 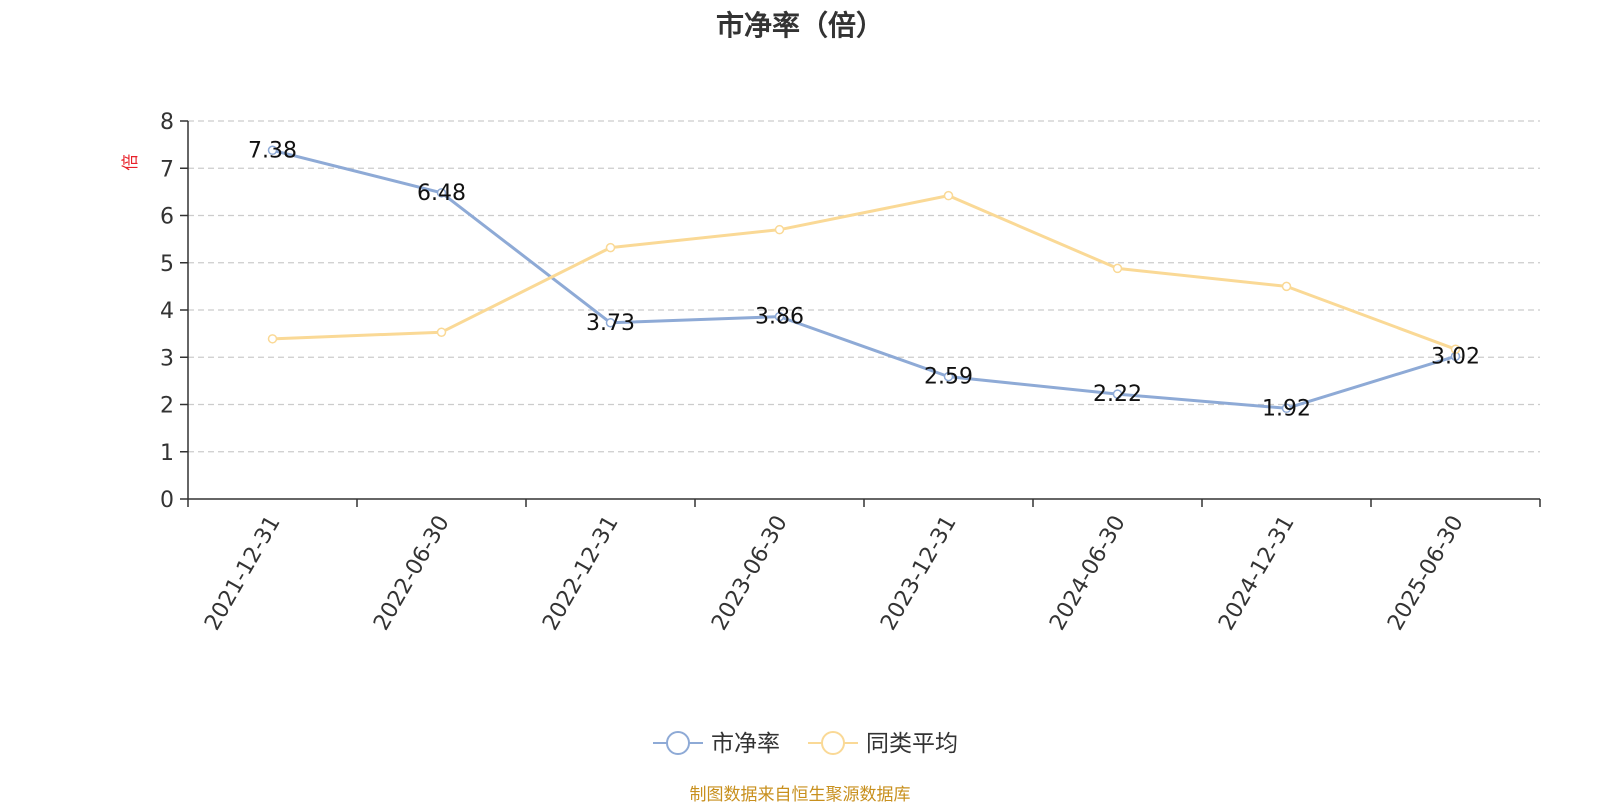 What do you see at coordinates (581, 573) in the screenshot?
I see `x-tick-label: 2022-12-31` at bounding box center [581, 573].